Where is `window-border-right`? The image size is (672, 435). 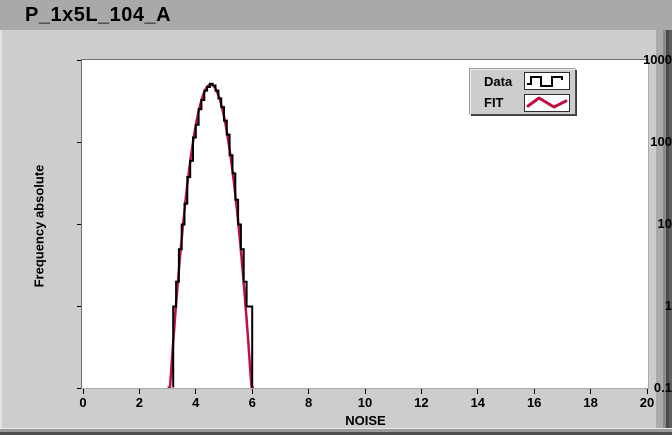
window-border-right is located at coordinates (664, 232).